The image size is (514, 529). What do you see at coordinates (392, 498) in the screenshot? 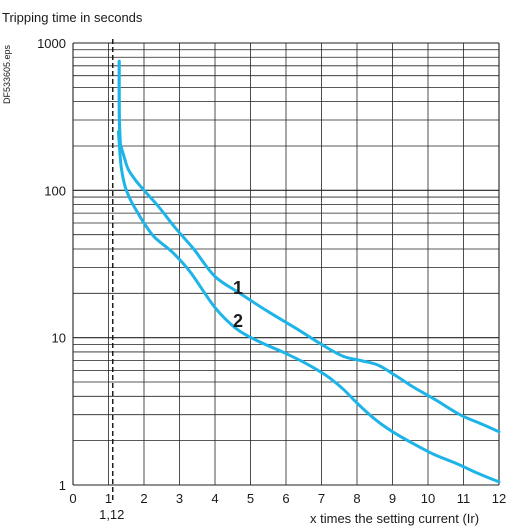
I see `x-tick-label-9: 9` at bounding box center [392, 498].